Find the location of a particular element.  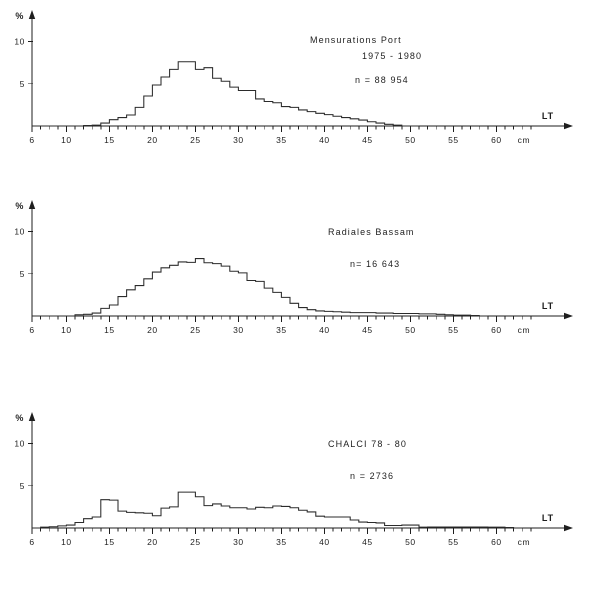

chart-title: Mensurations Port is located at coordinates (356, 40).